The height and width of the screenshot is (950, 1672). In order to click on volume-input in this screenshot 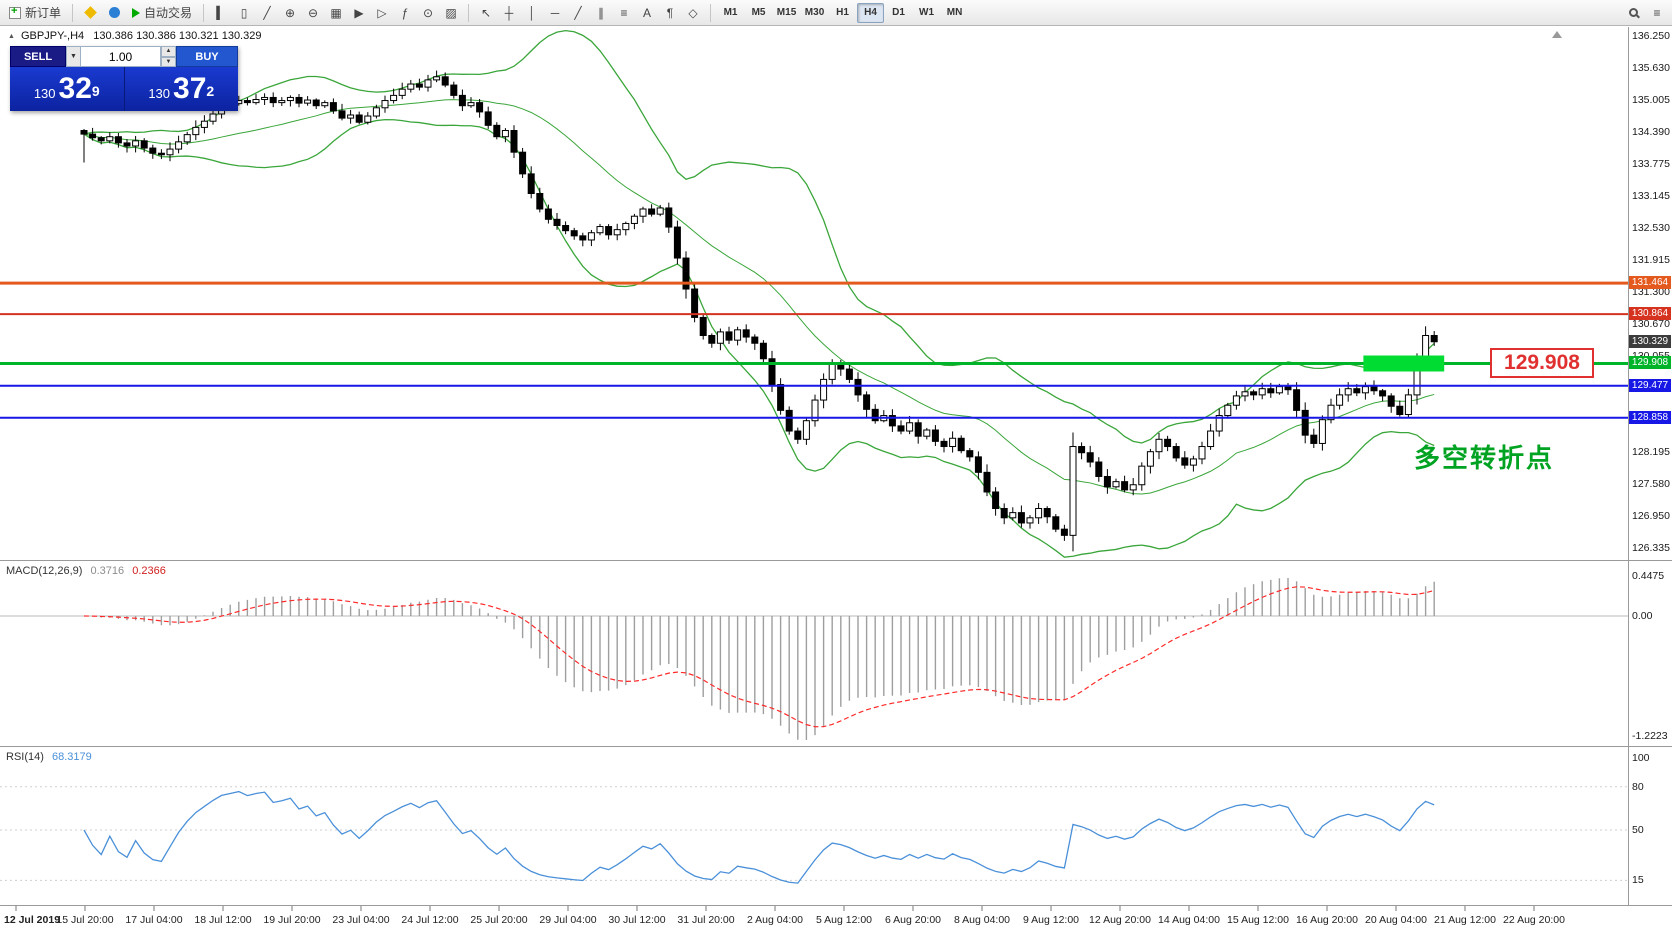, I will do `click(121, 56)`.